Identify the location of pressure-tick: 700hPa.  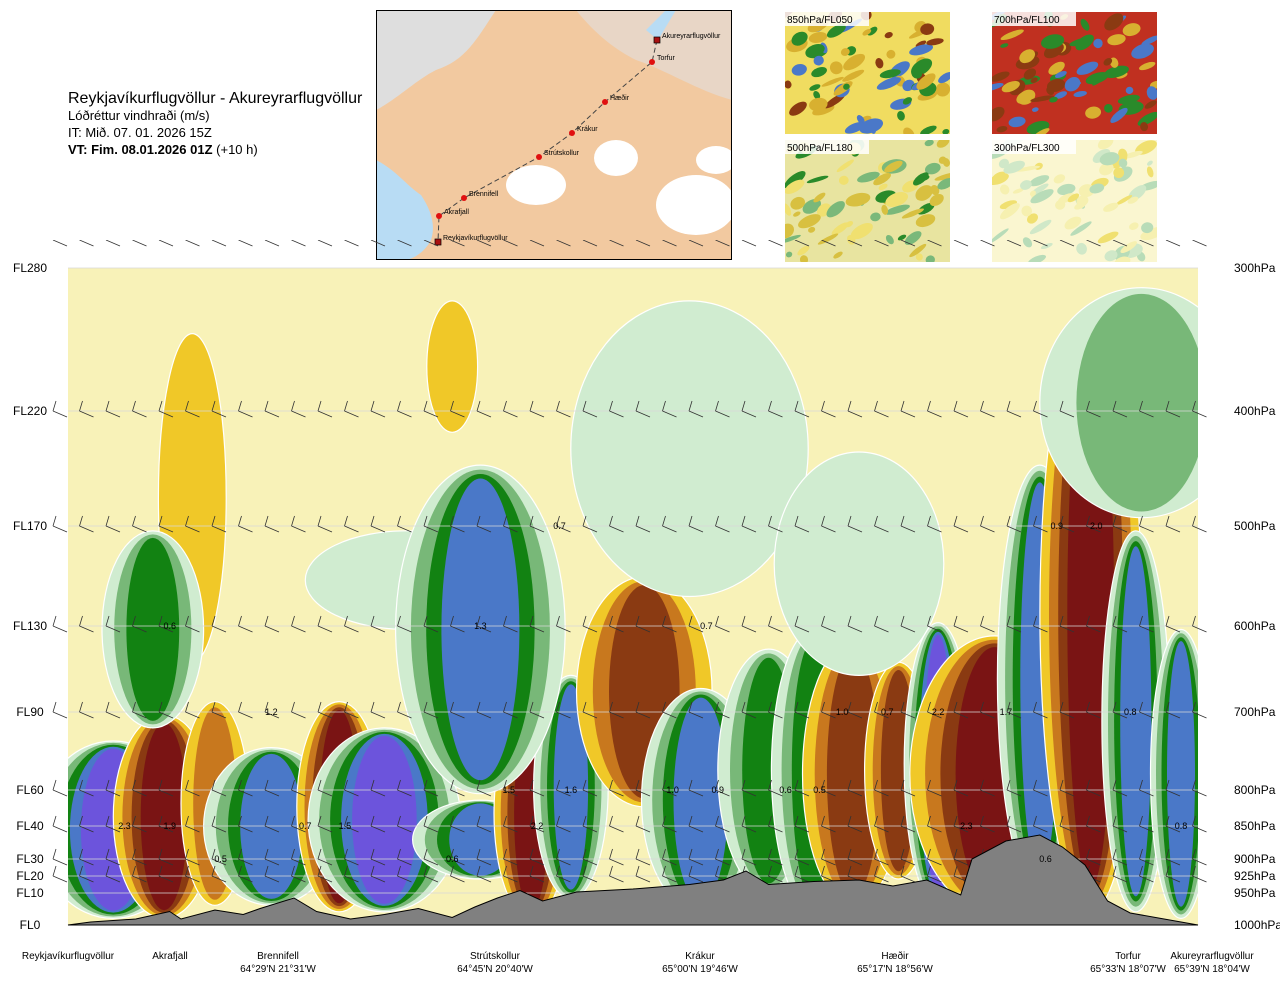
(1255, 712).